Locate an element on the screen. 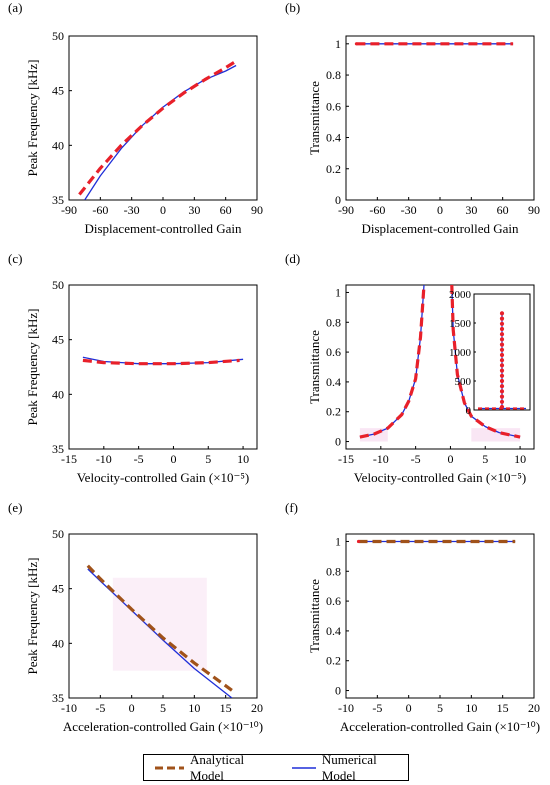 This screenshot has width=550, height=785. x-tick-label: 30 is located at coordinates (194, 210).